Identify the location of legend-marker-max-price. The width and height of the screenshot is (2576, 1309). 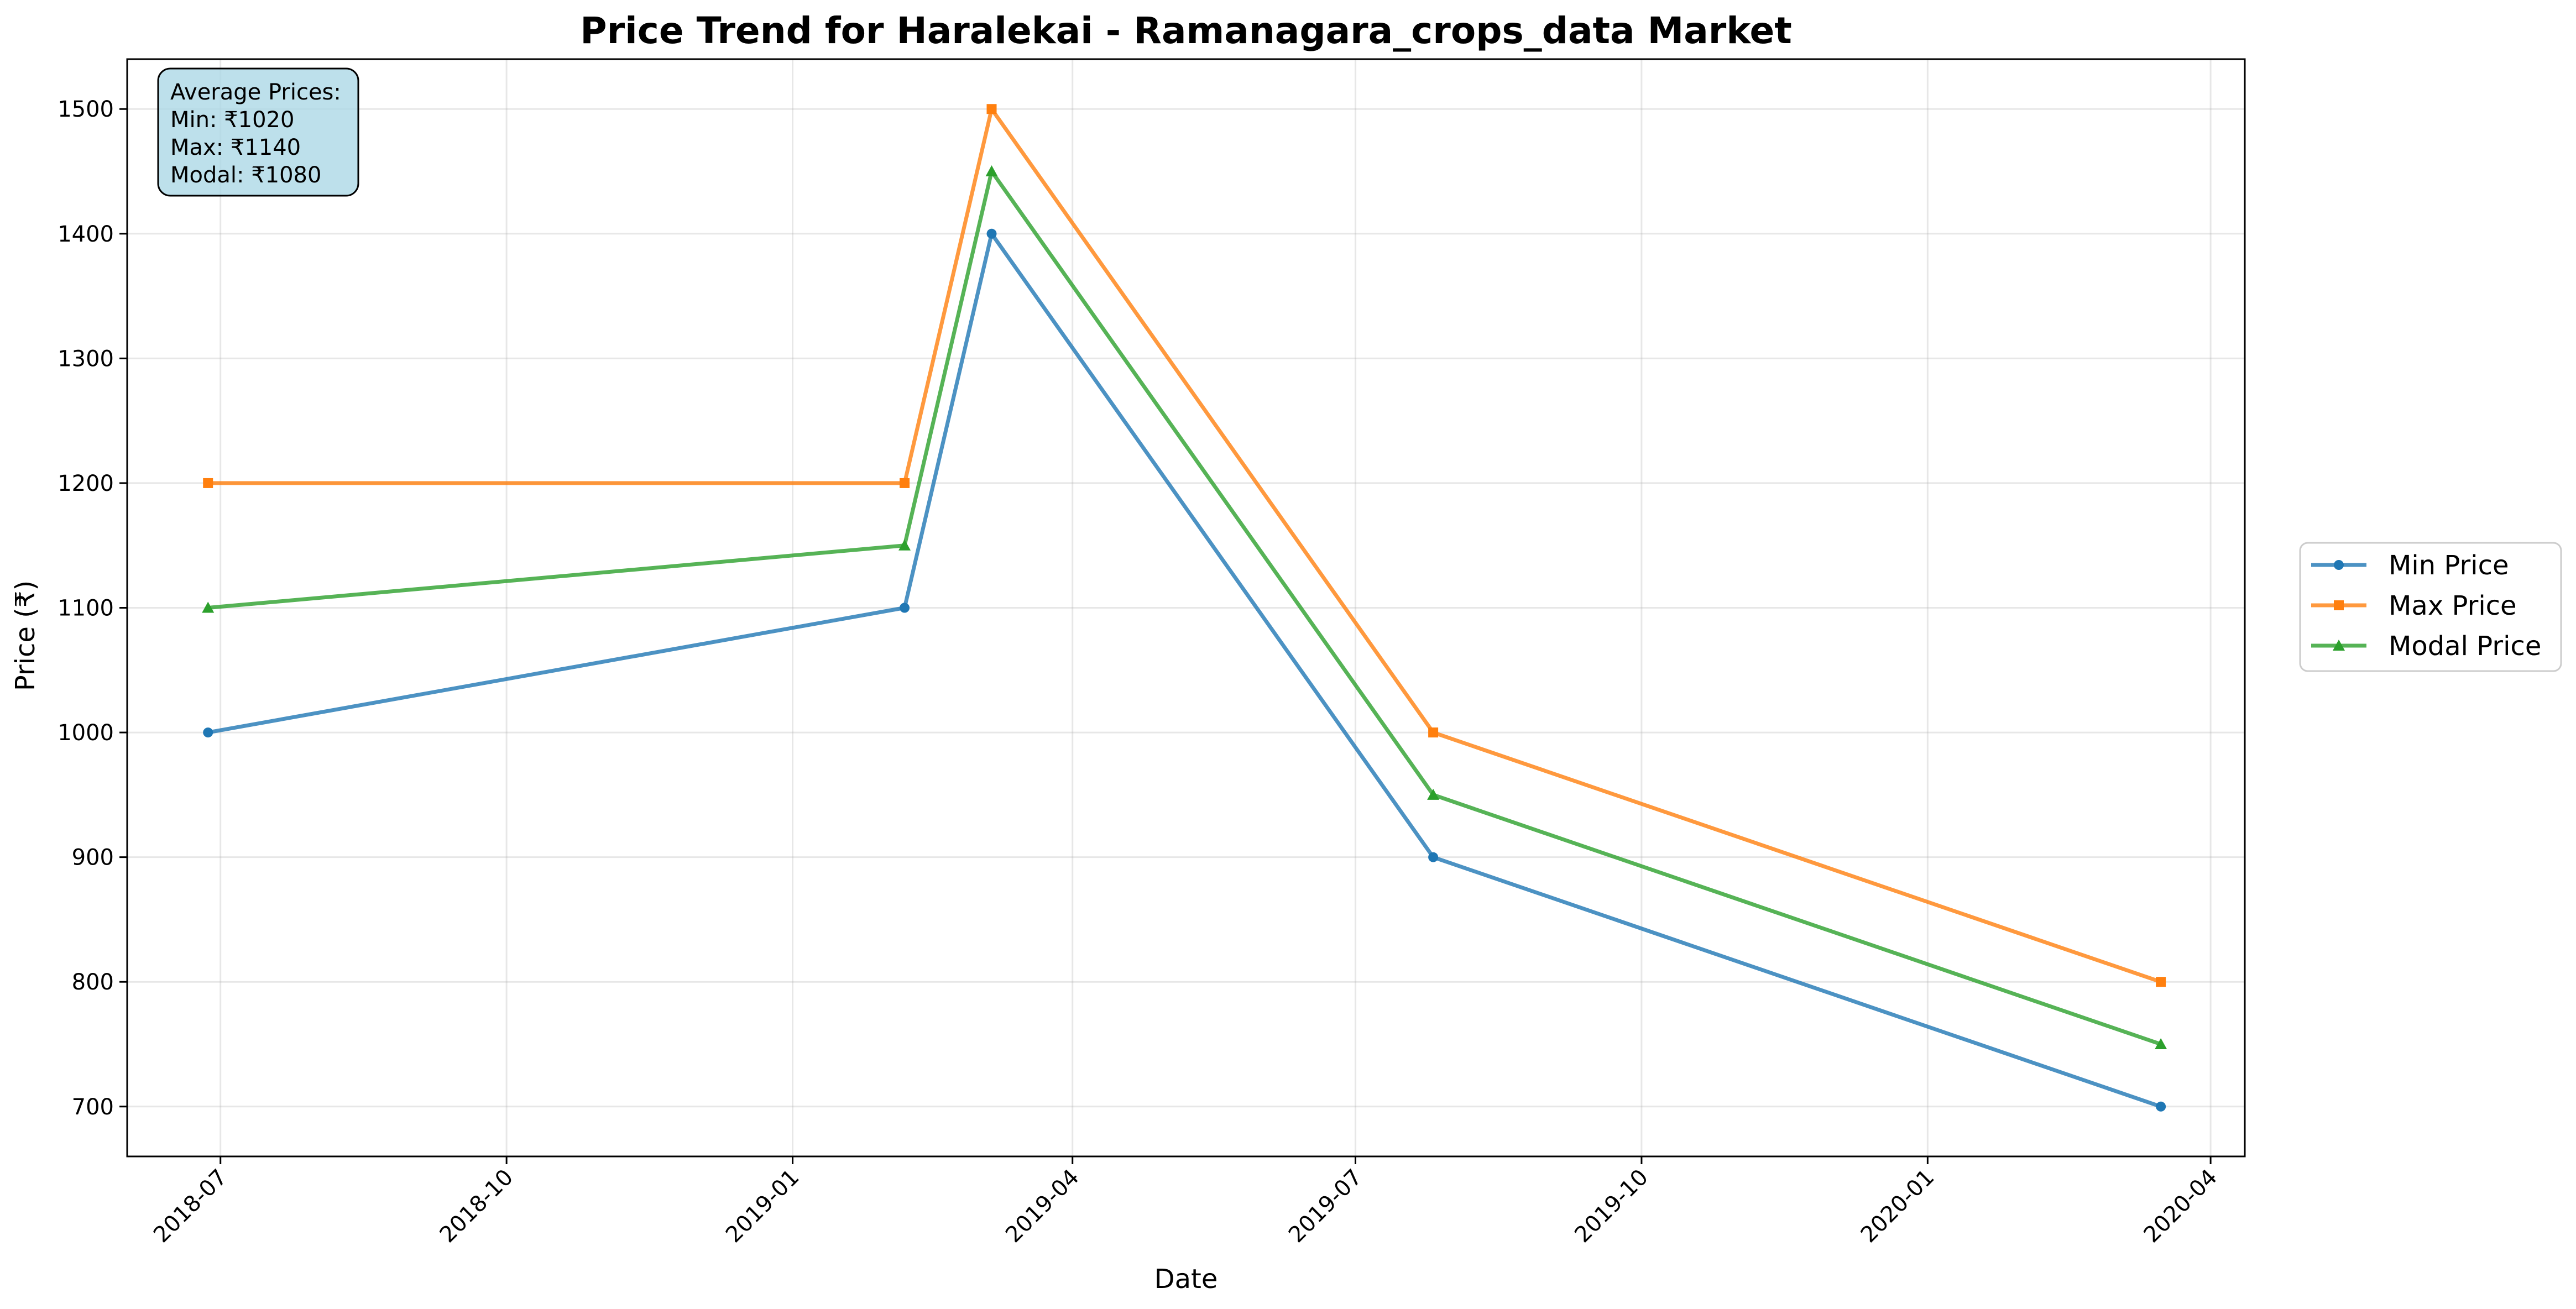
(2339, 605).